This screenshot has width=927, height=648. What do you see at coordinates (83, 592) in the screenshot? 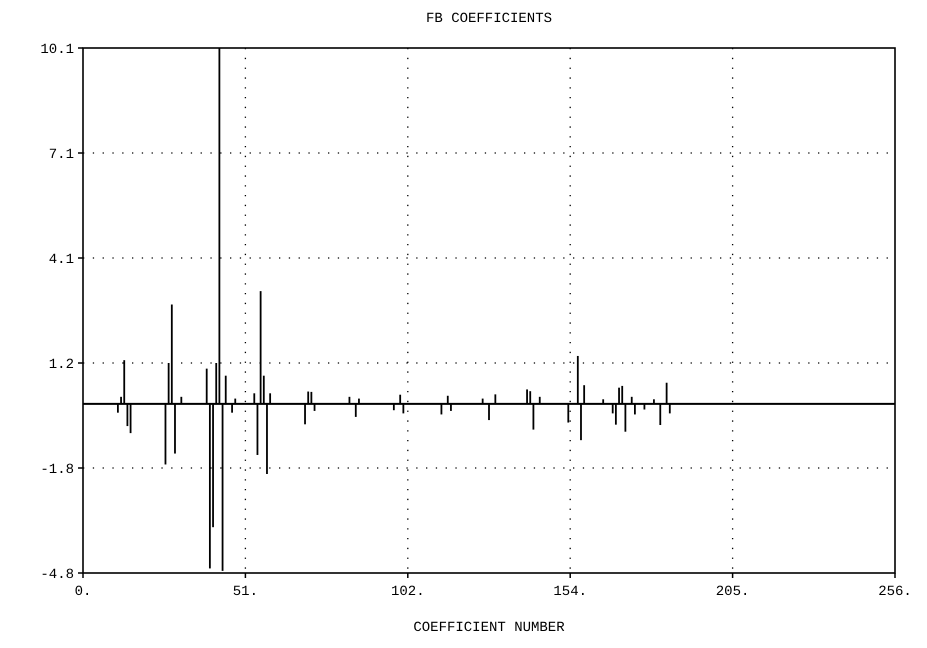
I see `x-tick-label: 0.` at bounding box center [83, 592].